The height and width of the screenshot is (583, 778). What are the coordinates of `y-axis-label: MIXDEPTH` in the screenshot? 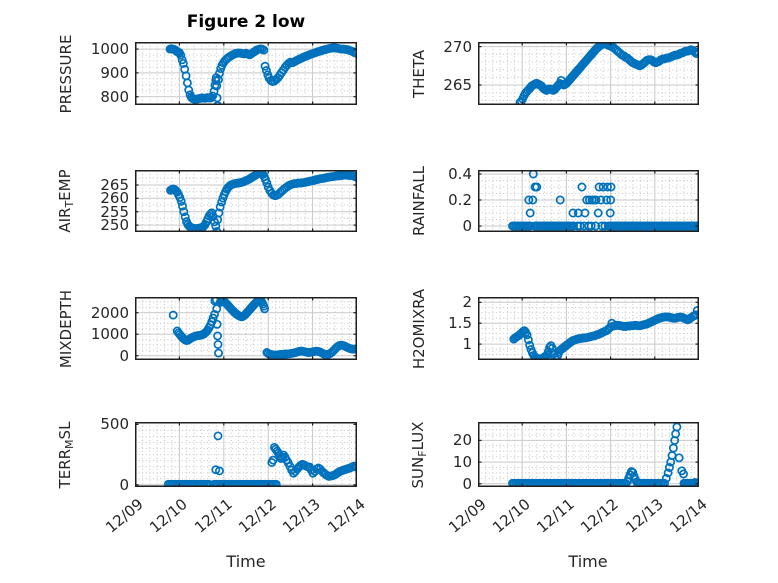 It's located at (66, 328).